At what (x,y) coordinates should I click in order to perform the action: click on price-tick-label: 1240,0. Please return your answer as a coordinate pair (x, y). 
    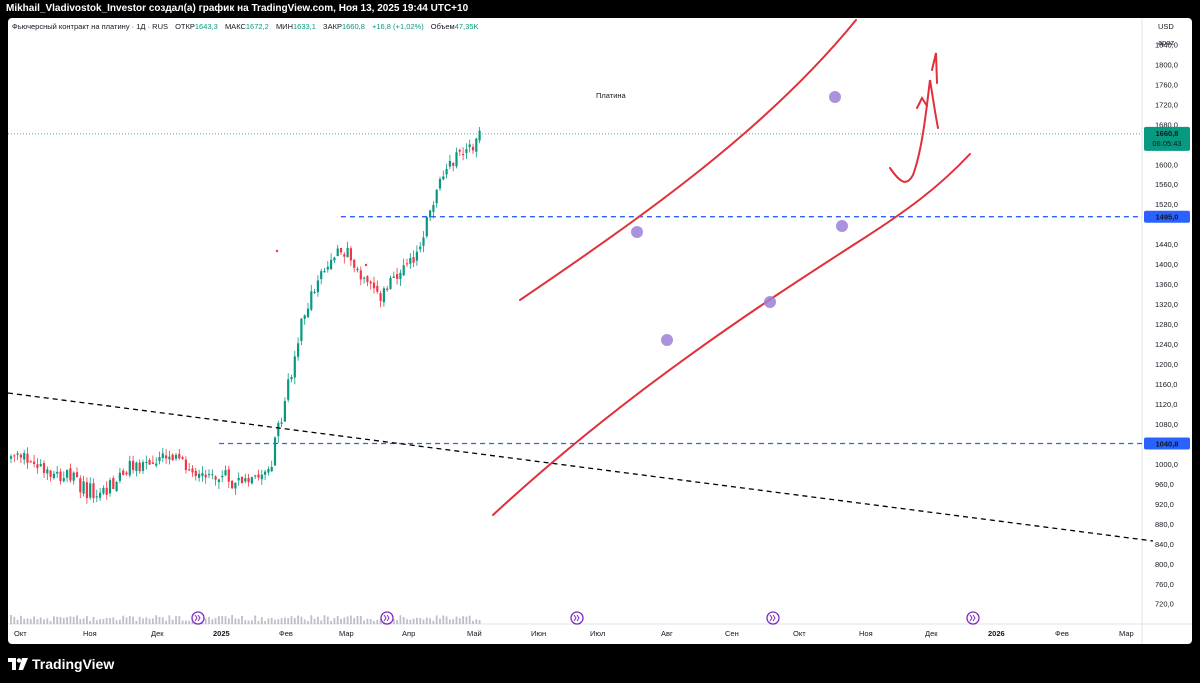
    Looking at the image, I should click on (1166, 344).